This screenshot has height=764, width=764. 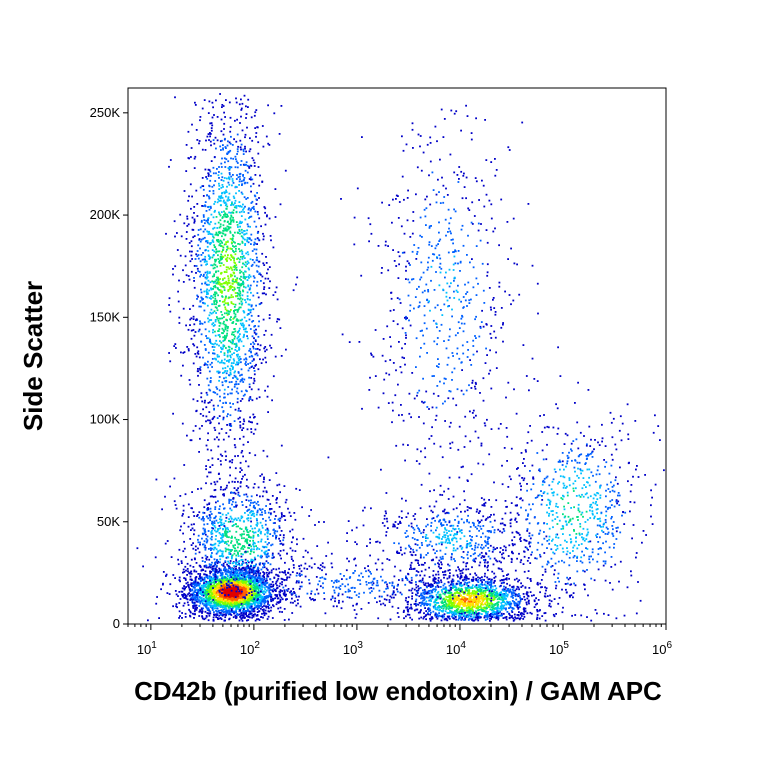 What do you see at coordinates (221, 598) in the screenshot?
I see `data-point-2047` at bounding box center [221, 598].